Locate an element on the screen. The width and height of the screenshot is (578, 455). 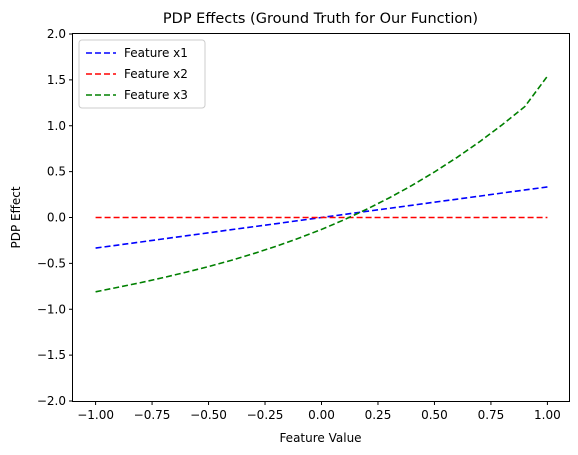
legend: Feature x1 Feature x2 Feature x3 is located at coordinates (142, 74).